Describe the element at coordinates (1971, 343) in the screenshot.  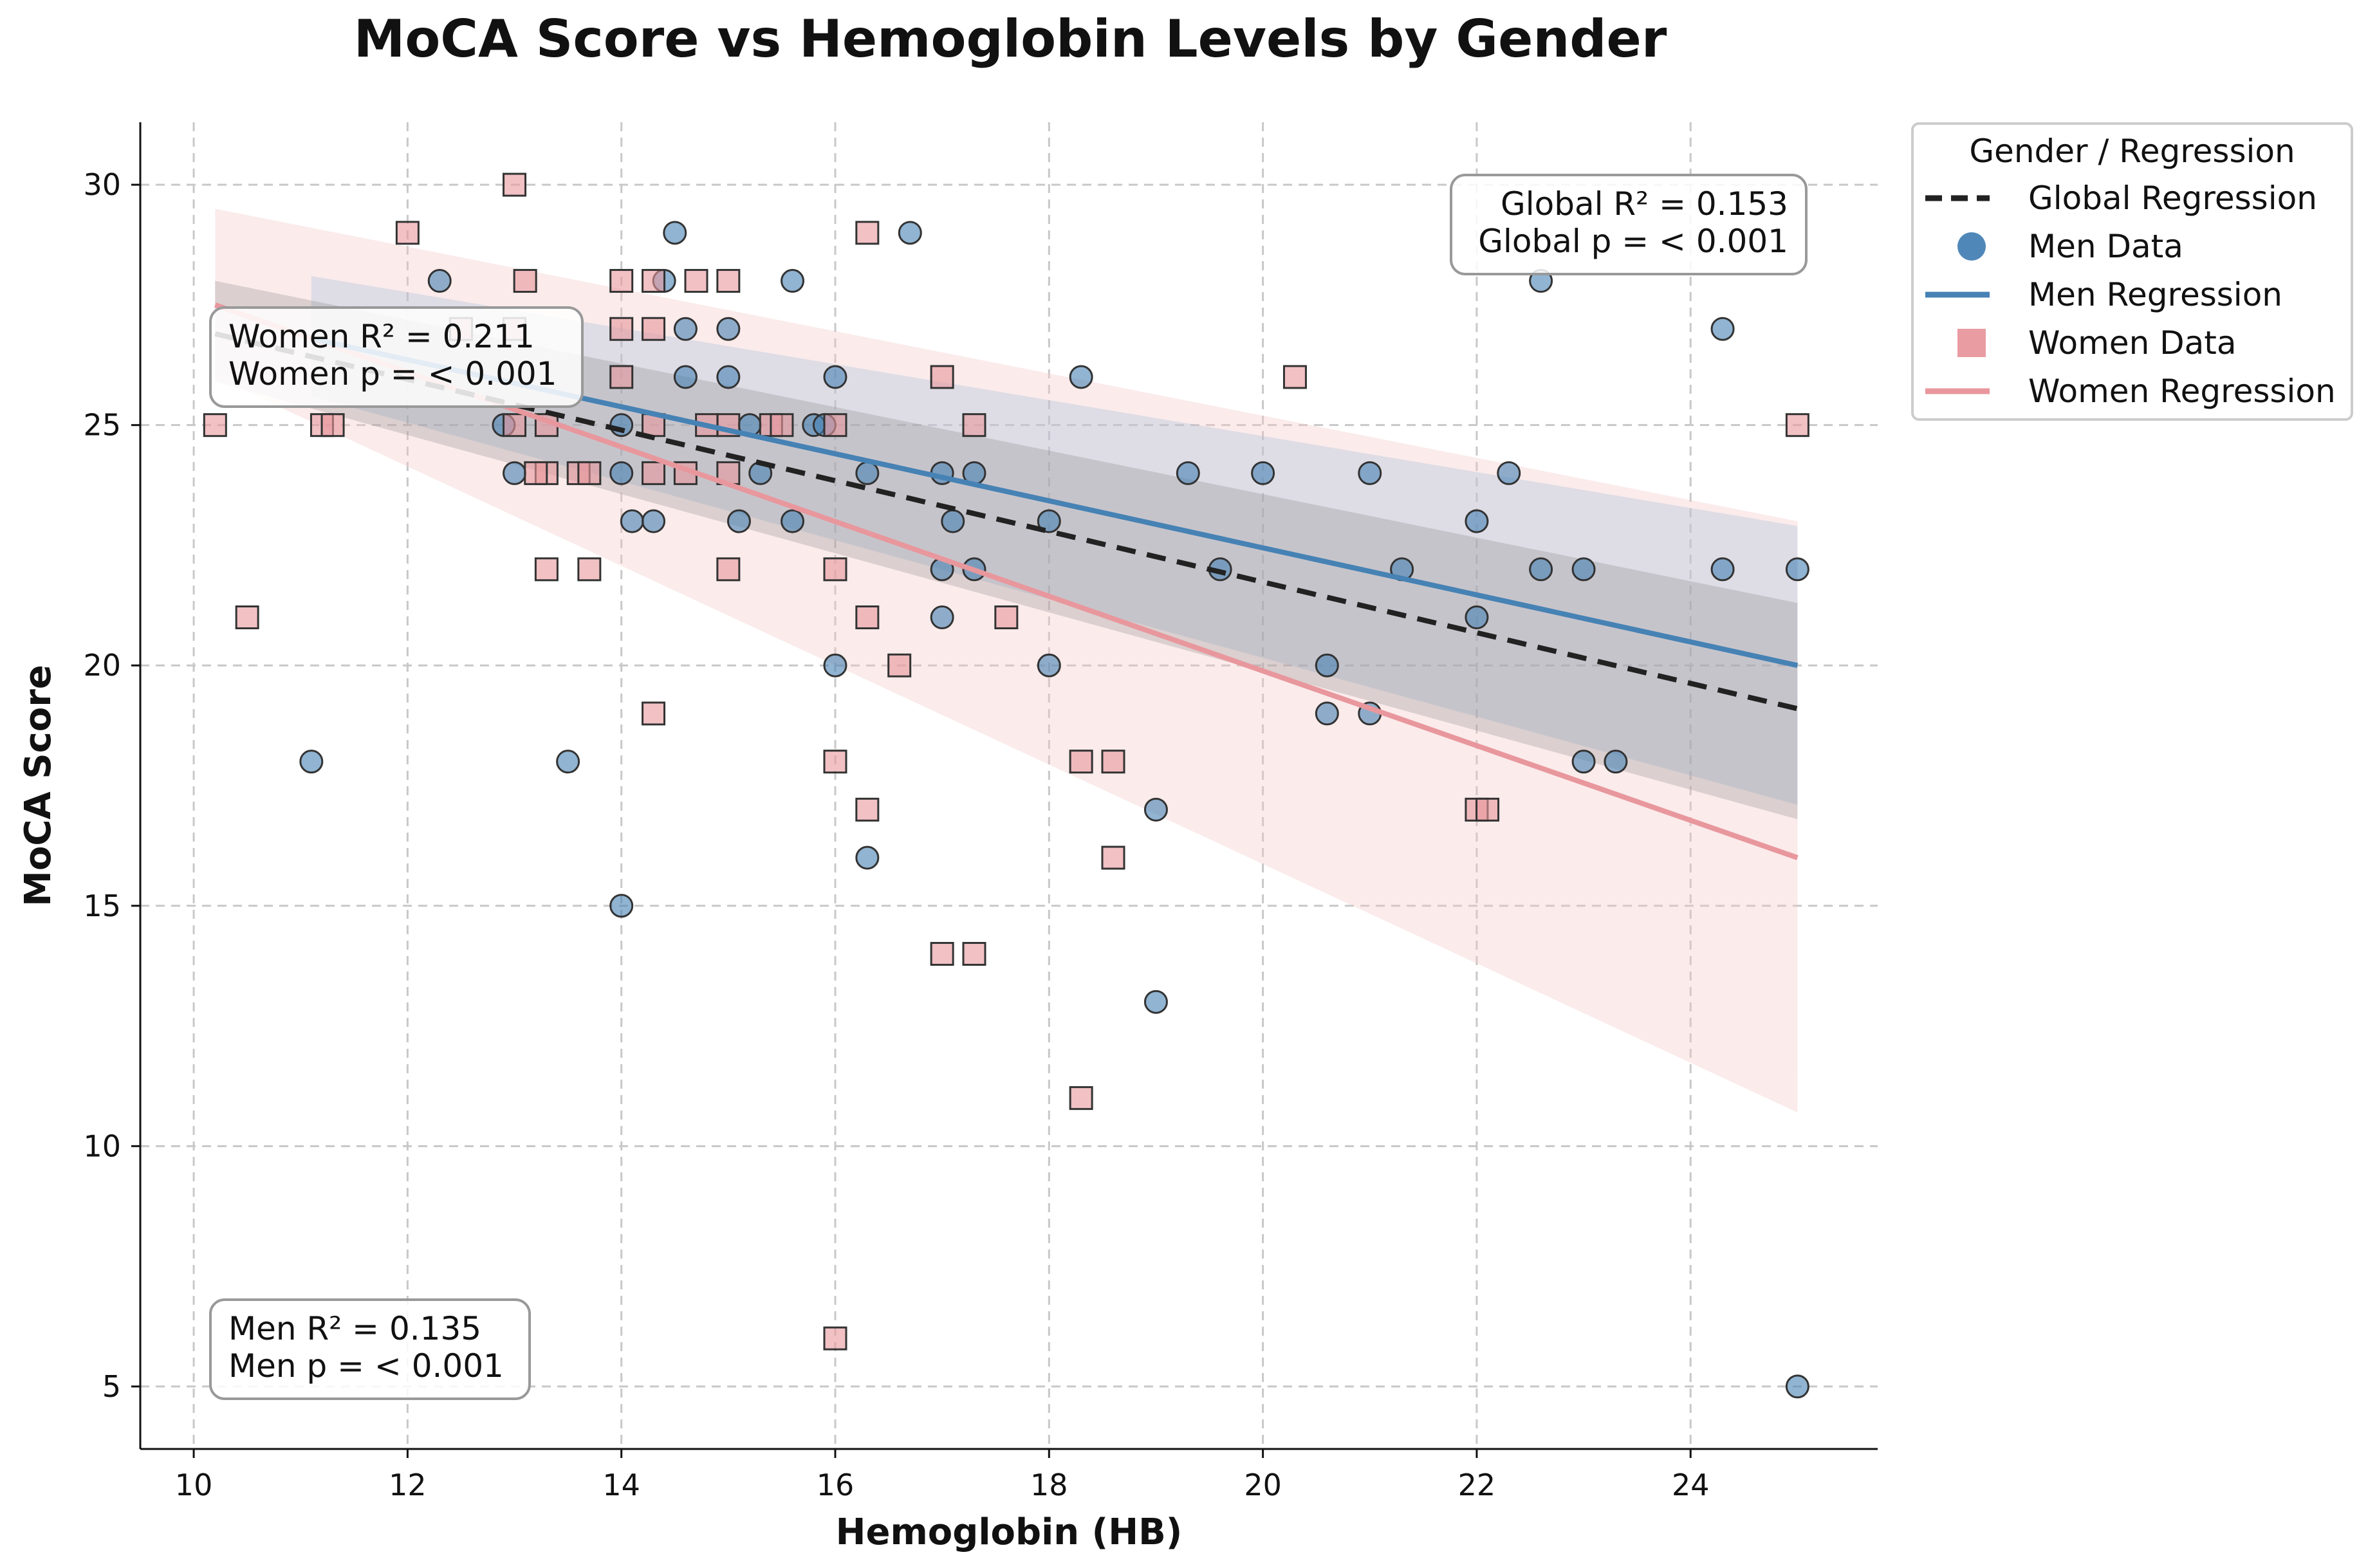
I see `legend-swatch-square` at that location.